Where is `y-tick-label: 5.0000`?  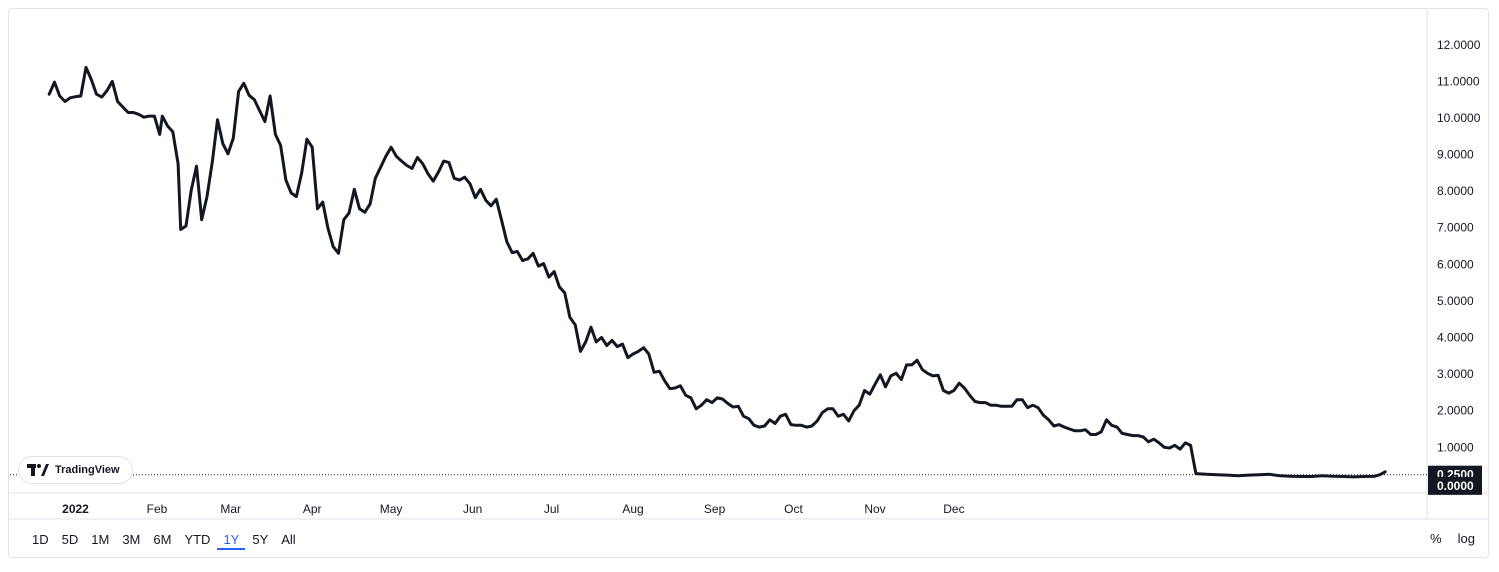
y-tick-label: 5.0000 is located at coordinates (1455, 301).